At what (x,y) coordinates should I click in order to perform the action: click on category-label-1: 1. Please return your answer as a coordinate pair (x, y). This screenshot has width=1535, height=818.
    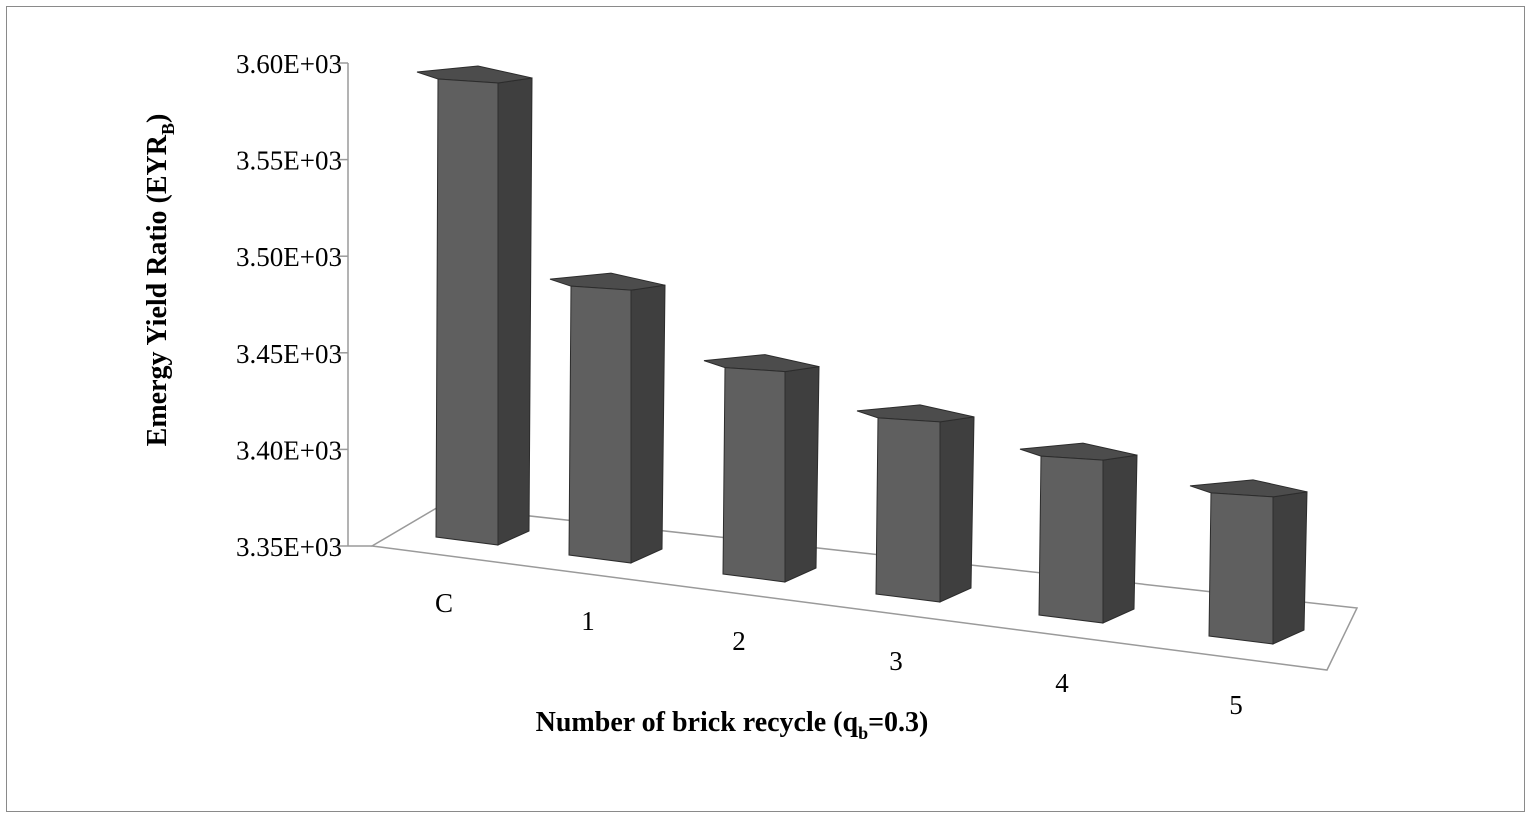
    Looking at the image, I should click on (588, 621).